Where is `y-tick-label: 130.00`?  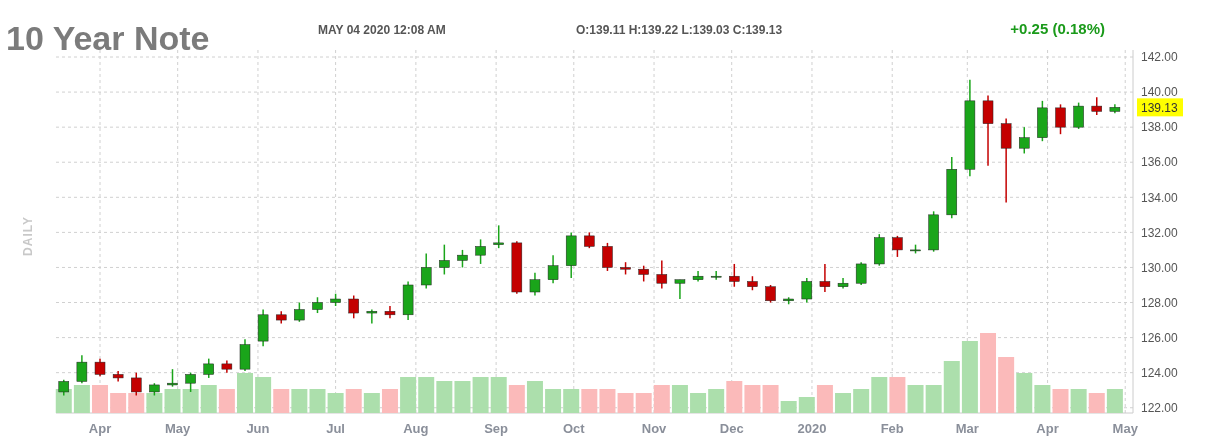
y-tick-label: 130.00 is located at coordinates (1160, 267).